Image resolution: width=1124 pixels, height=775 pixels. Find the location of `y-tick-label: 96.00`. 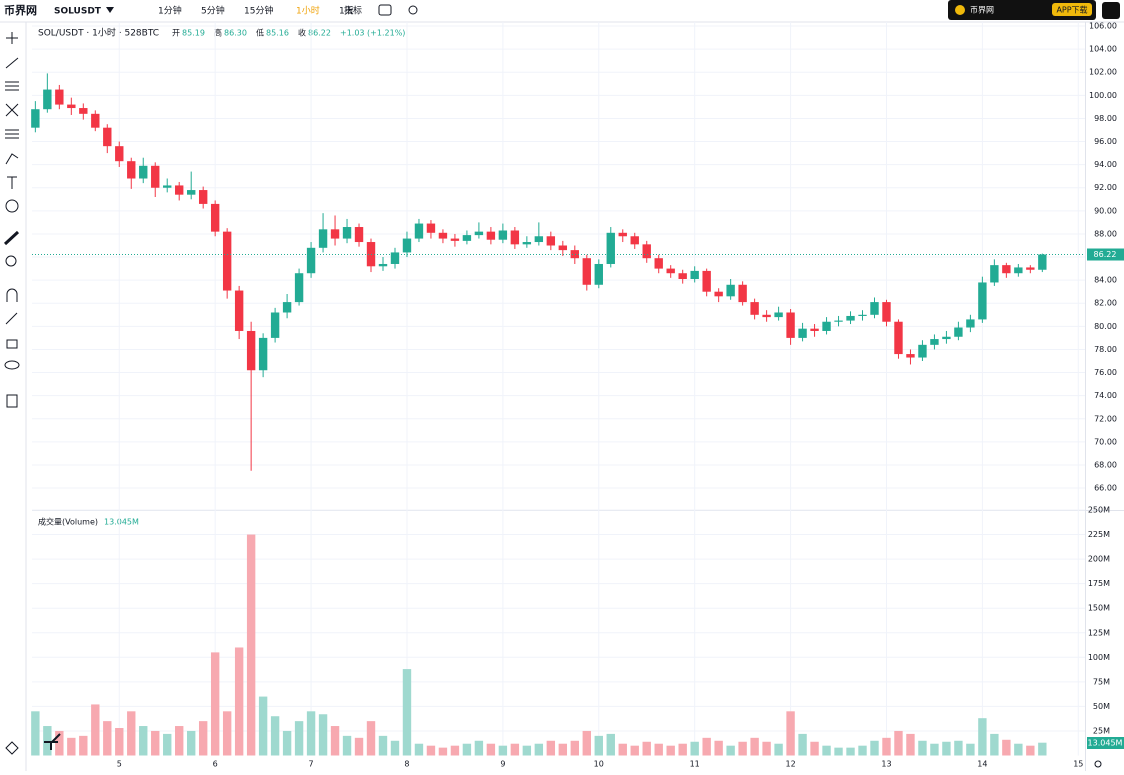

y-tick-label: 96.00 is located at coordinates (1105, 141).